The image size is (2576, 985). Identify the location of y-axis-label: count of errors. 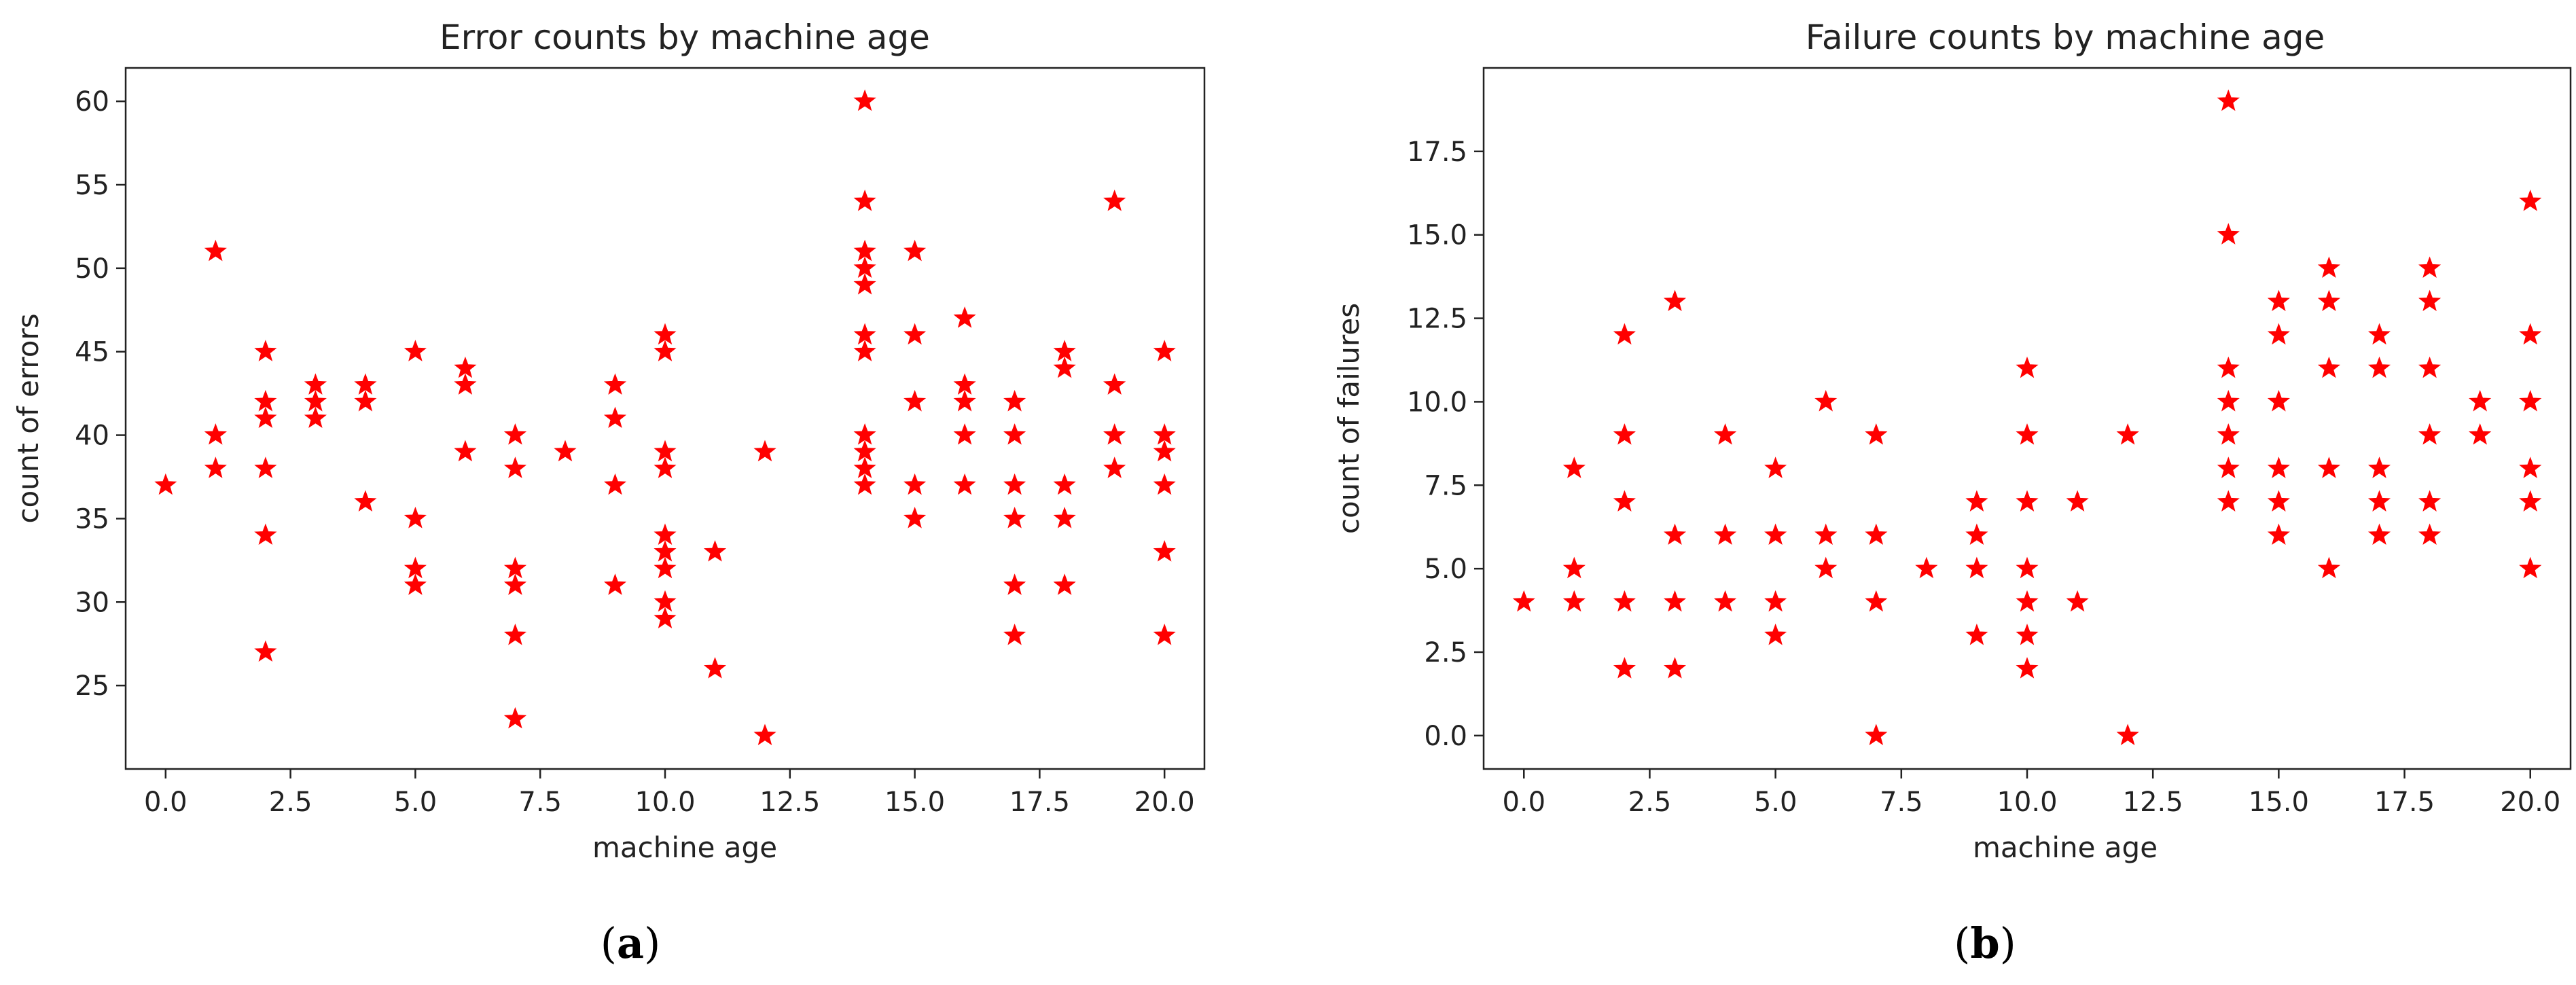
(29, 418).